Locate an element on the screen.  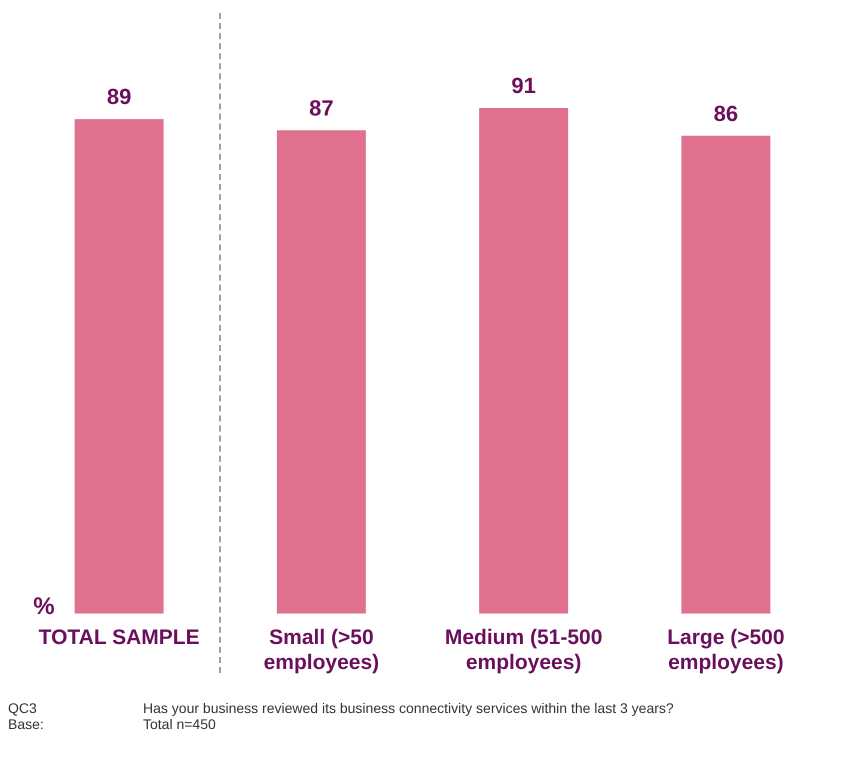
x-tick-label: TOTAL SAMPLE is located at coordinates (119, 637).